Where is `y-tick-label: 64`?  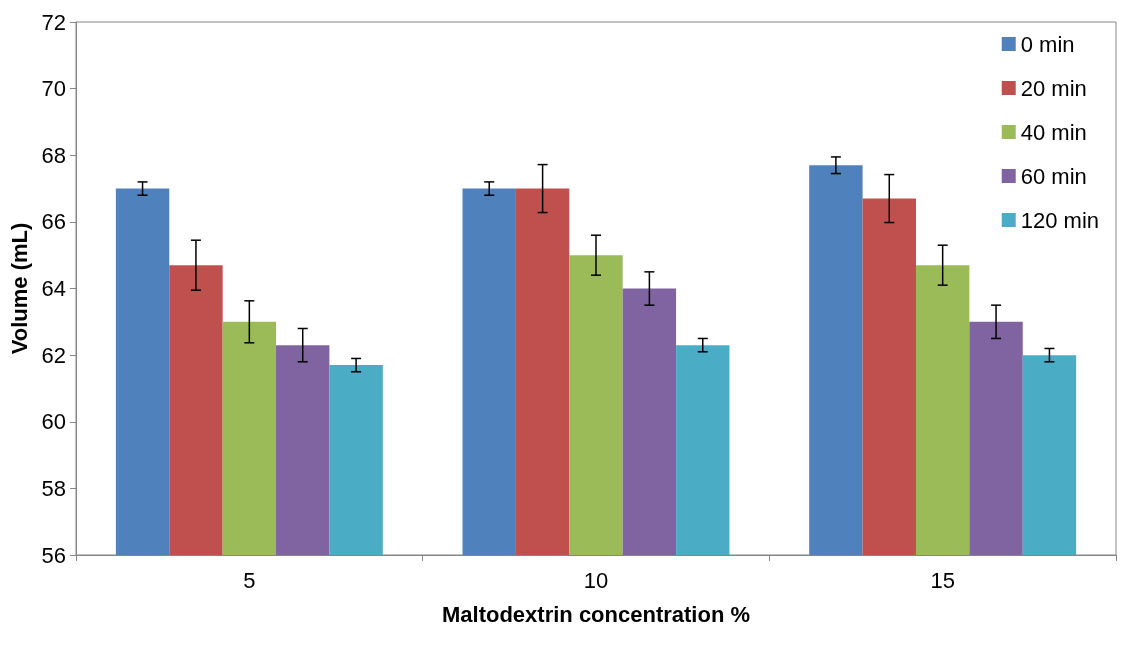
y-tick-label: 64 is located at coordinates (53, 288).